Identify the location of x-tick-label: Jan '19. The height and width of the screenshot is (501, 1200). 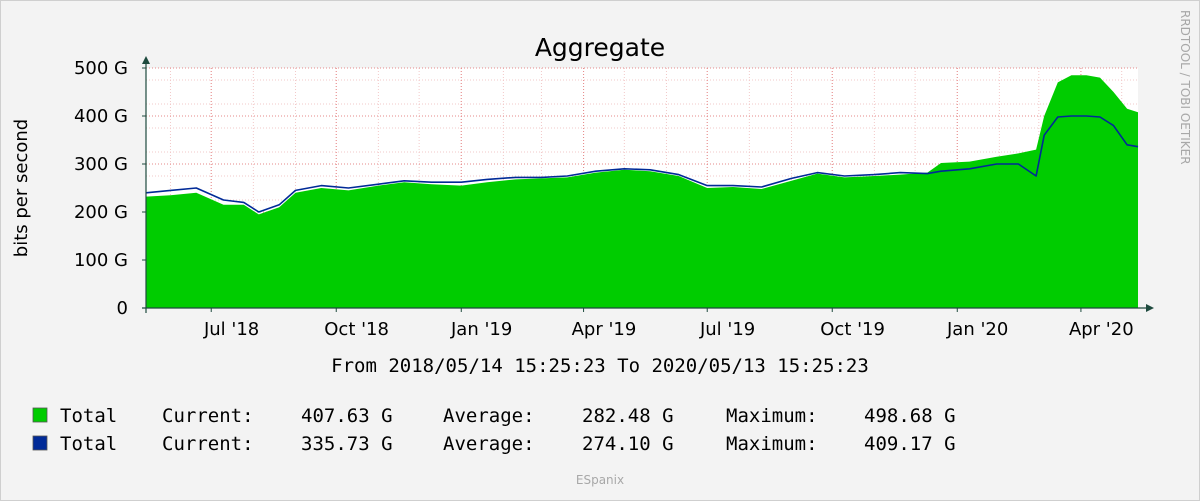
(481, 329).